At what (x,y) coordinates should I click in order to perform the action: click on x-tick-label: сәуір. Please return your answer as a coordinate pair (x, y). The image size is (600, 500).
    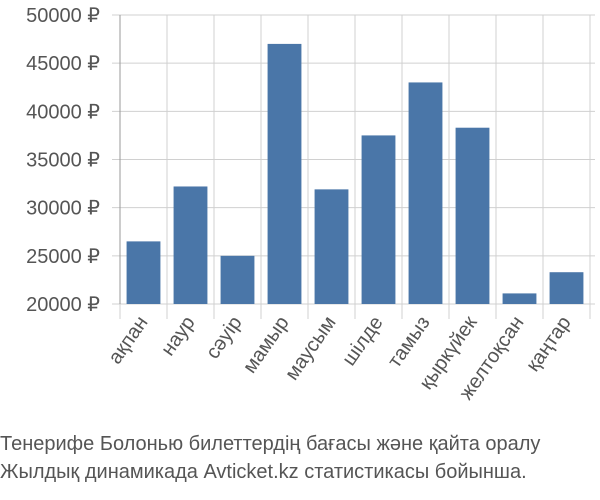
    Looking at the image, I should click on (224, 337).